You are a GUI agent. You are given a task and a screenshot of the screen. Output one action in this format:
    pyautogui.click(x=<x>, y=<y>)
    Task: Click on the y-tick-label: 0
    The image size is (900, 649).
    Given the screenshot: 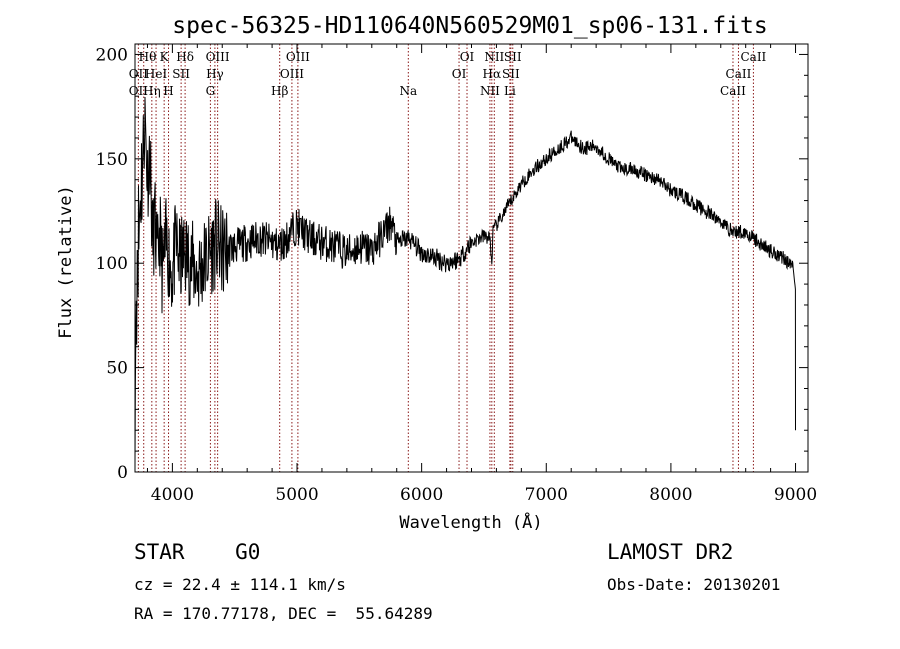 What is the action you would take?
    pyautogui.click(x=122, y=473)
    